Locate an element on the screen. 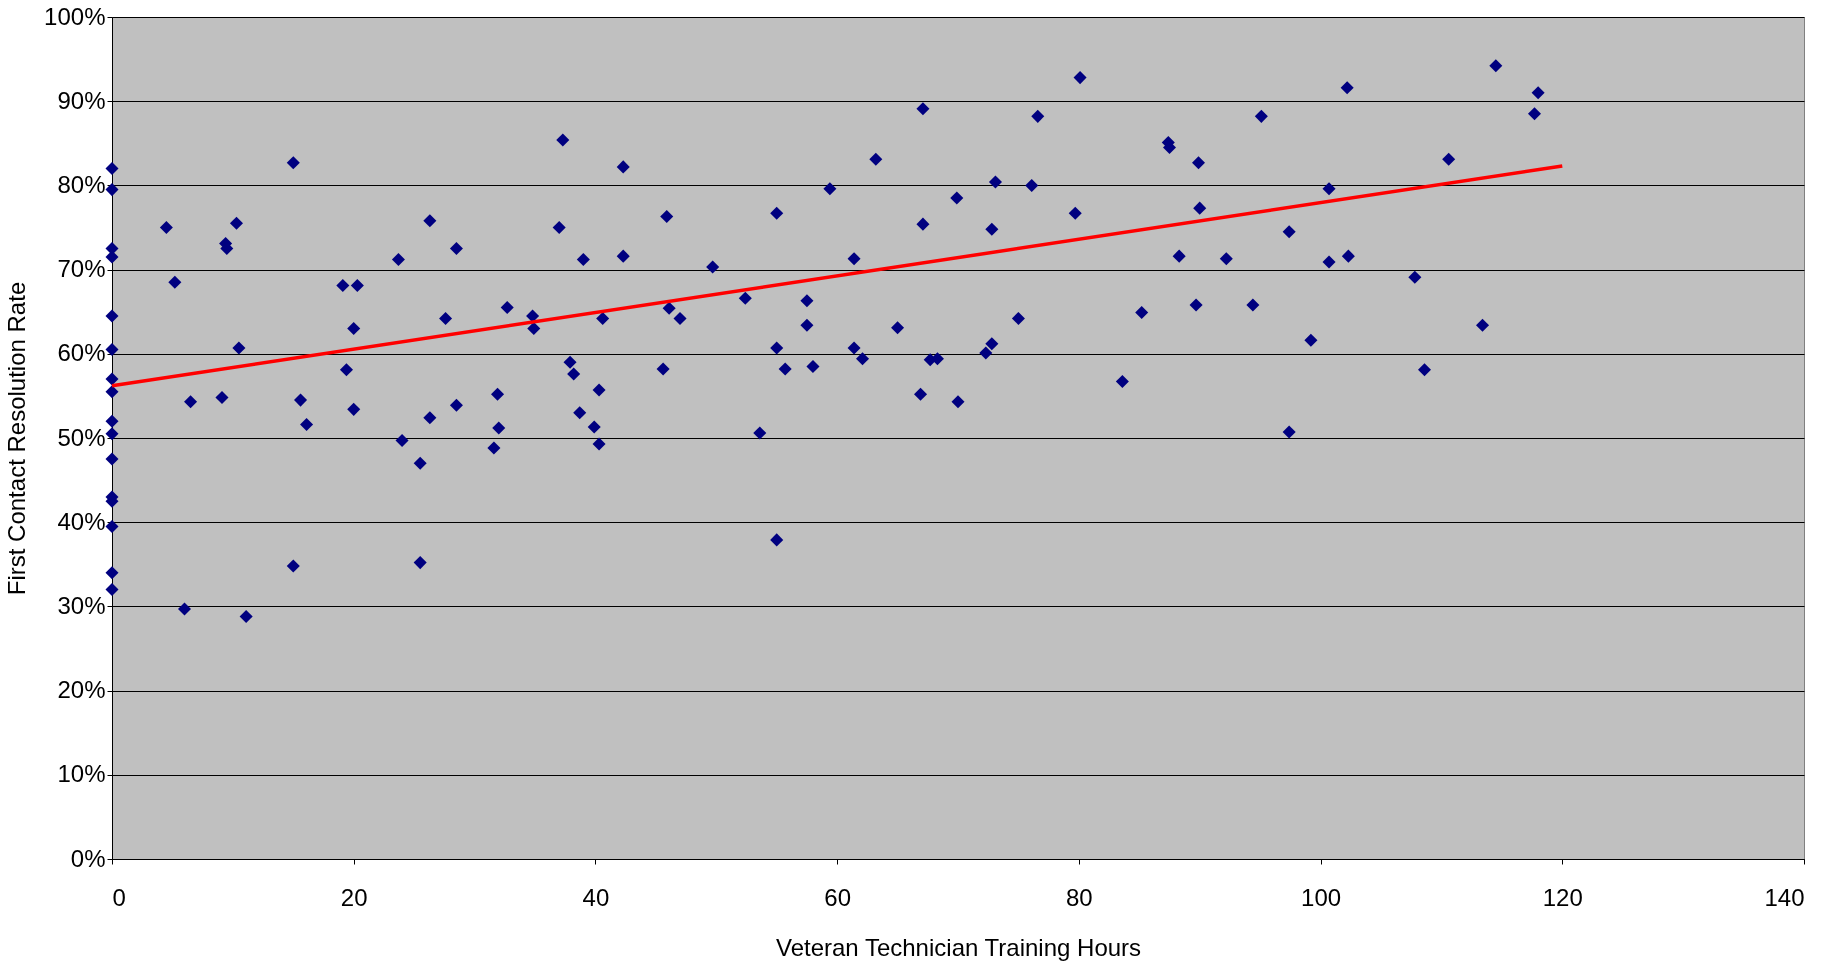 The height and width of the screenshot is (975, 1821). y-tick-label: 30% is located at coordinates (81, 605).